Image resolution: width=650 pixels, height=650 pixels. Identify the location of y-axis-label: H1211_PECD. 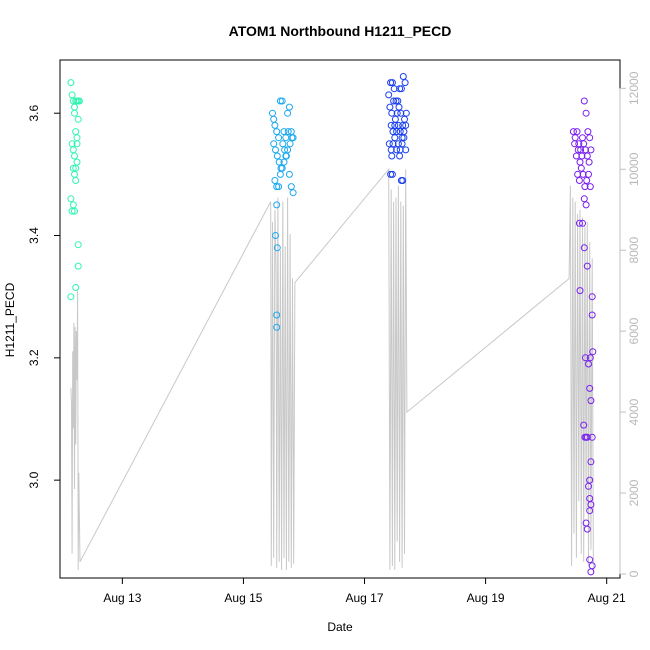
(10, 319).